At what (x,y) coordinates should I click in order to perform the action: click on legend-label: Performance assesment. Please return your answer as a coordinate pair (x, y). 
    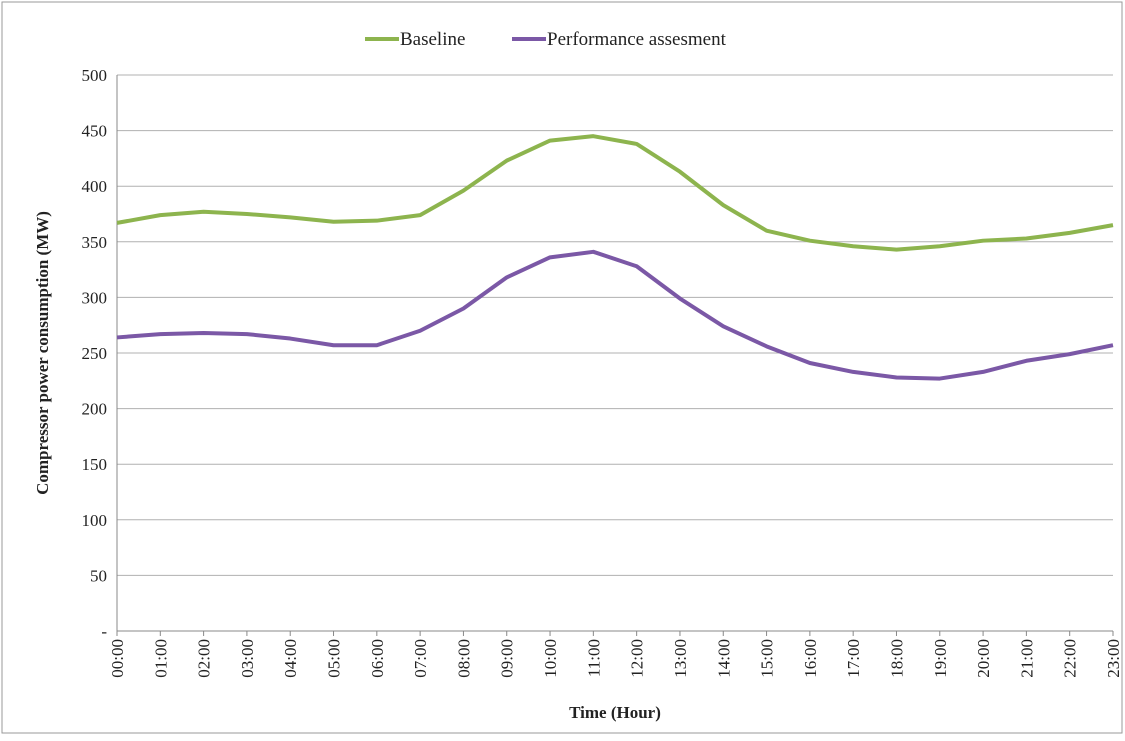
    Looking at the image, I should click on (637, 39).